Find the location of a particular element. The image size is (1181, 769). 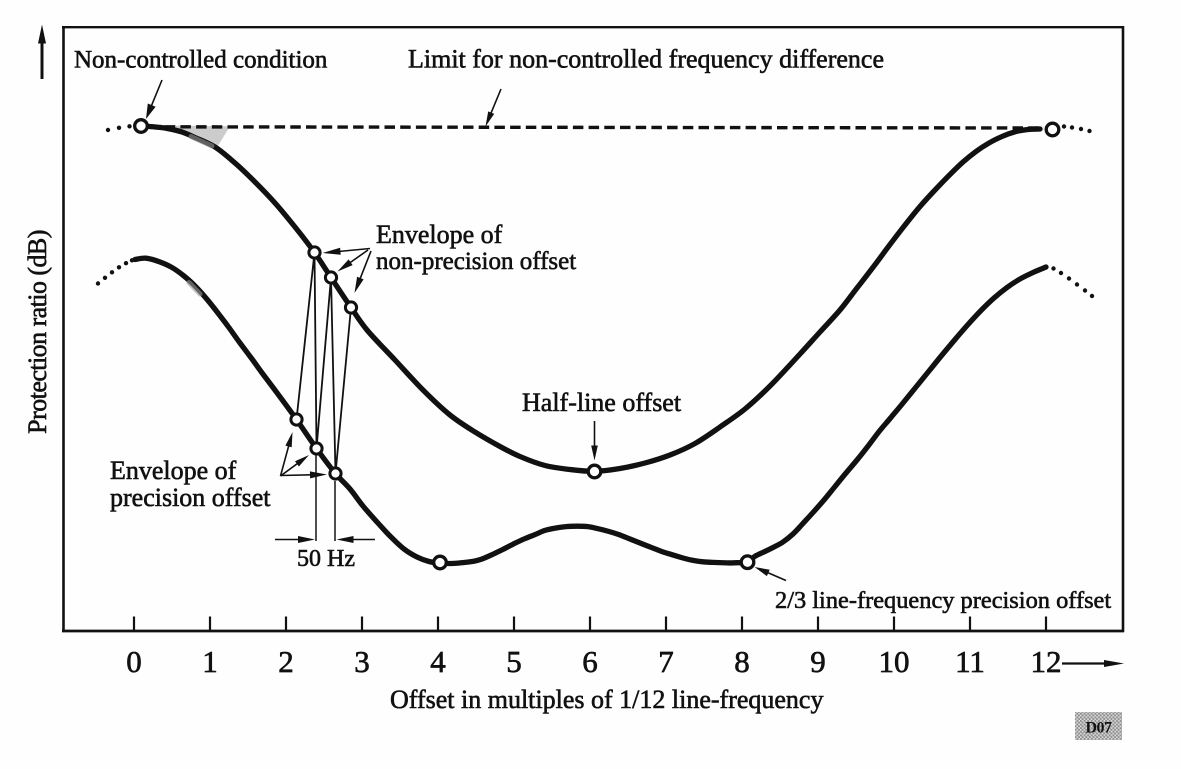

svg-text: precision offset is located at coordinates (190, 497).